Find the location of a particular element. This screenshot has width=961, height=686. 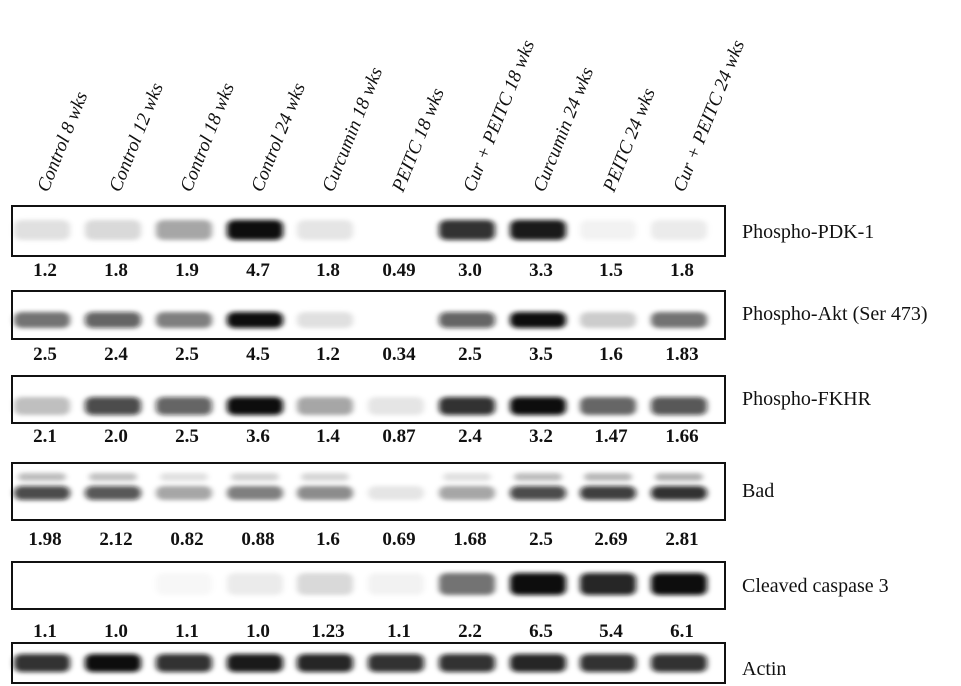

quant-value: 2.2 is located at coordinates (470, 631).